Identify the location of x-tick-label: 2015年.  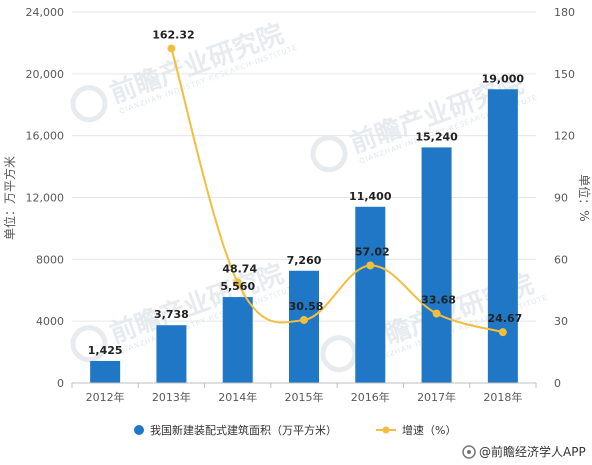
(304, 397).